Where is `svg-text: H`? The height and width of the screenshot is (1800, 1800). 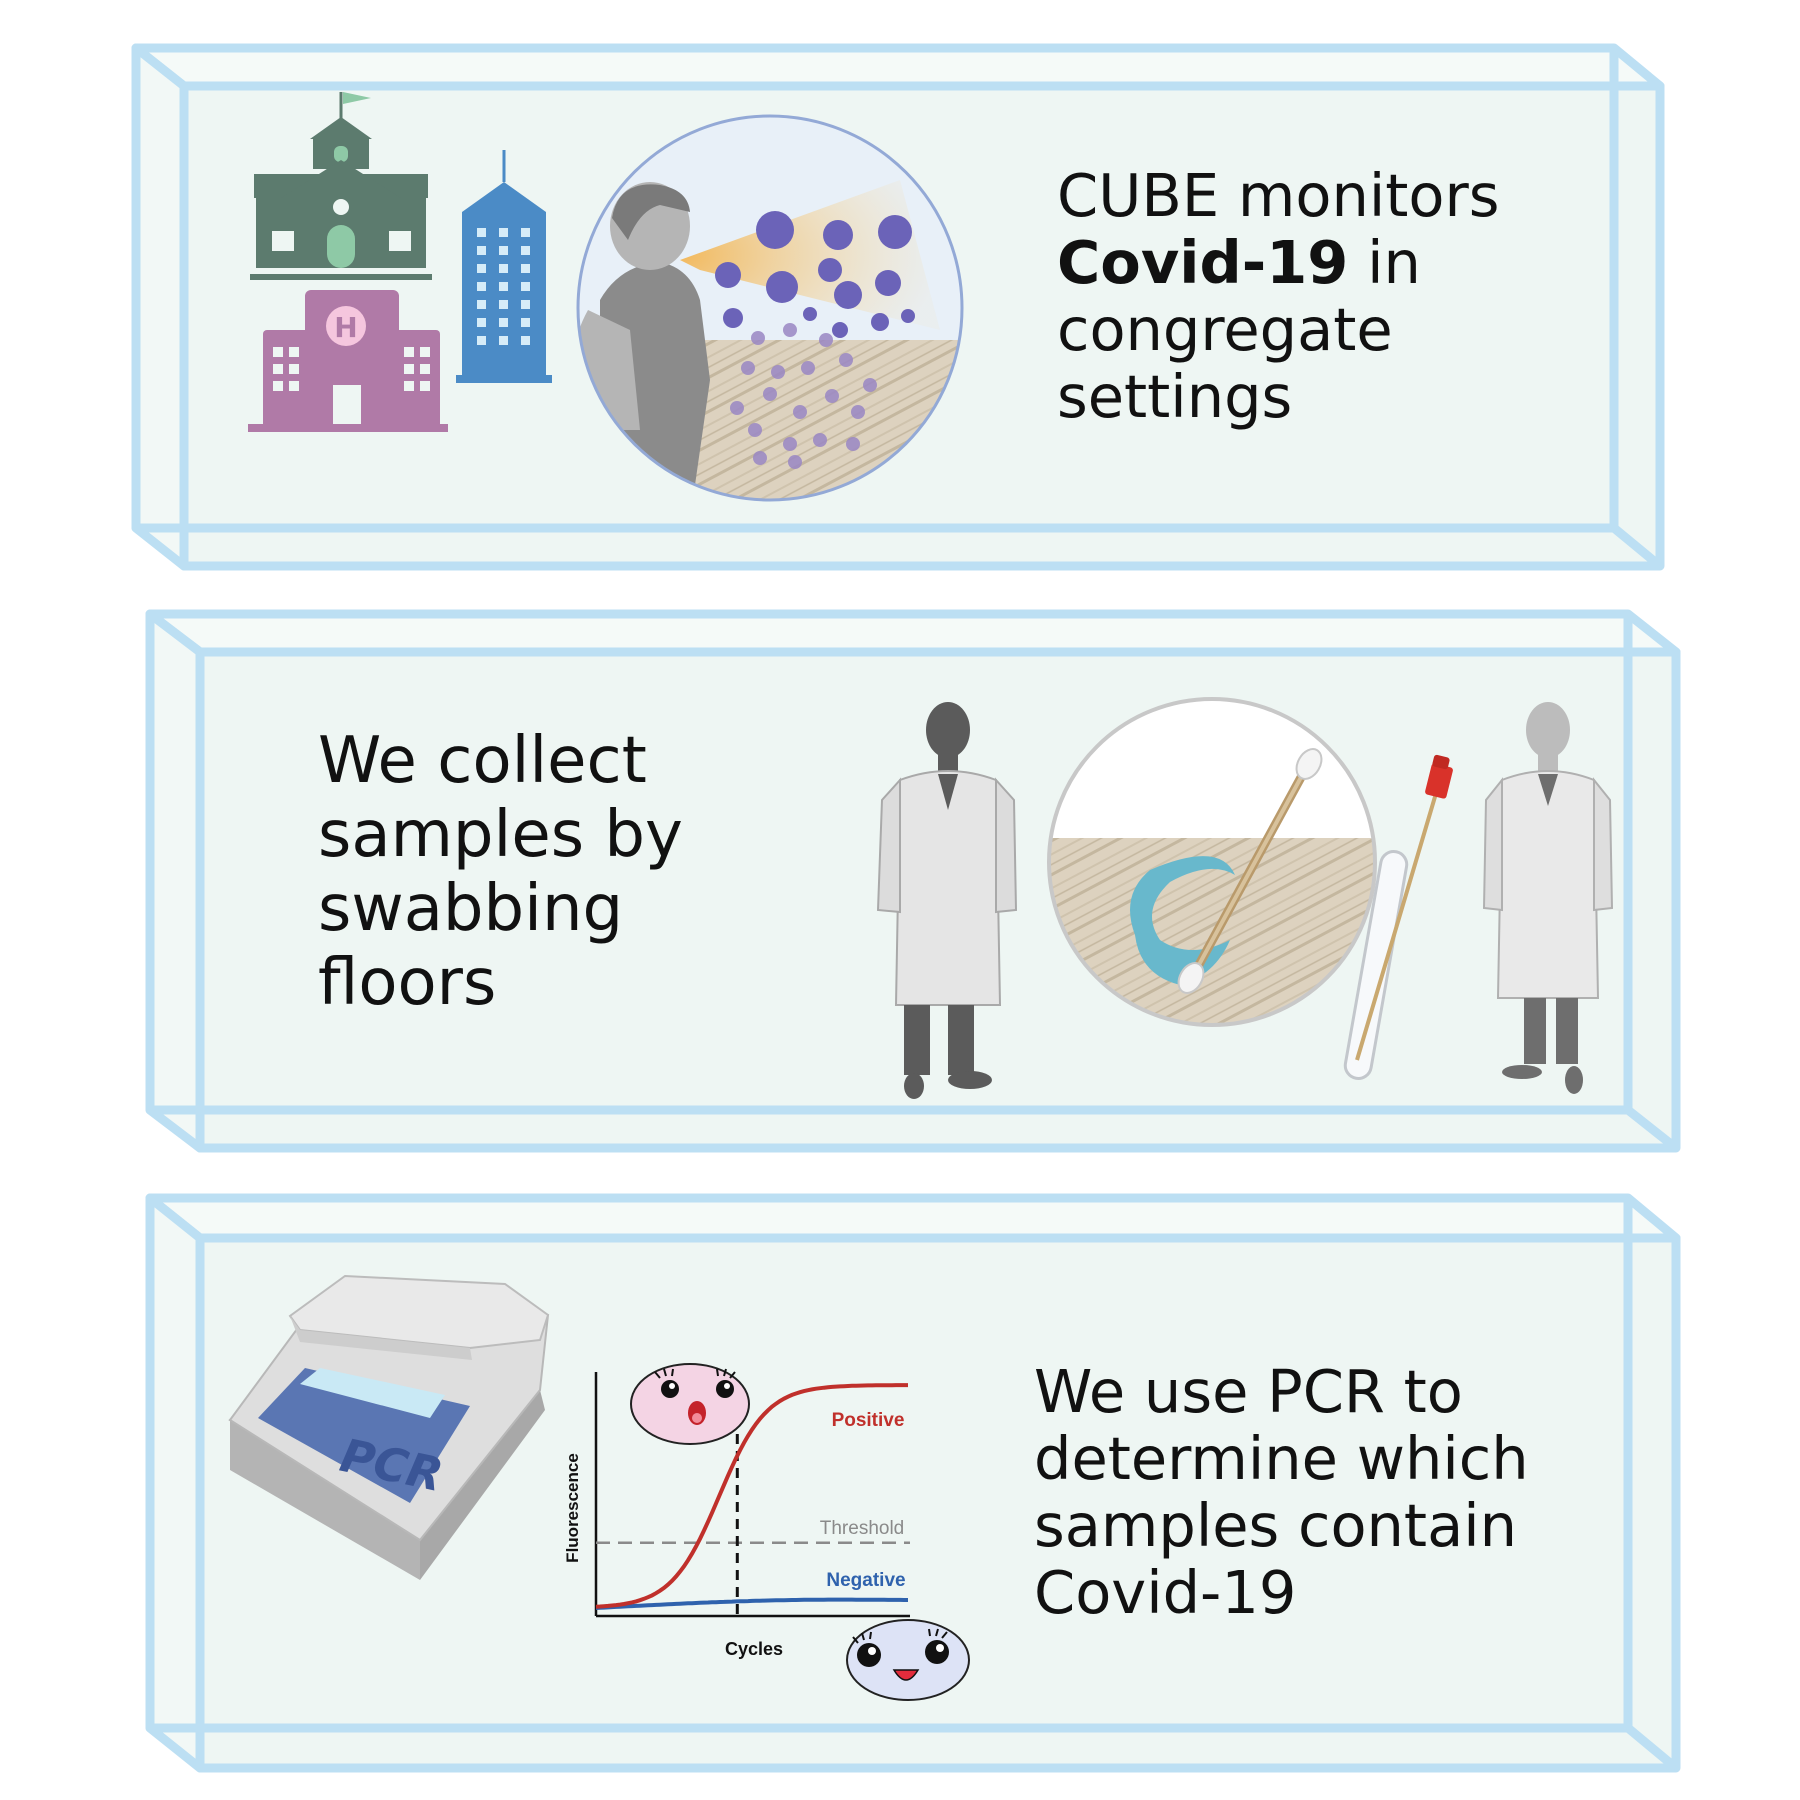
svg-text: H is located at coordinates (345, 327).